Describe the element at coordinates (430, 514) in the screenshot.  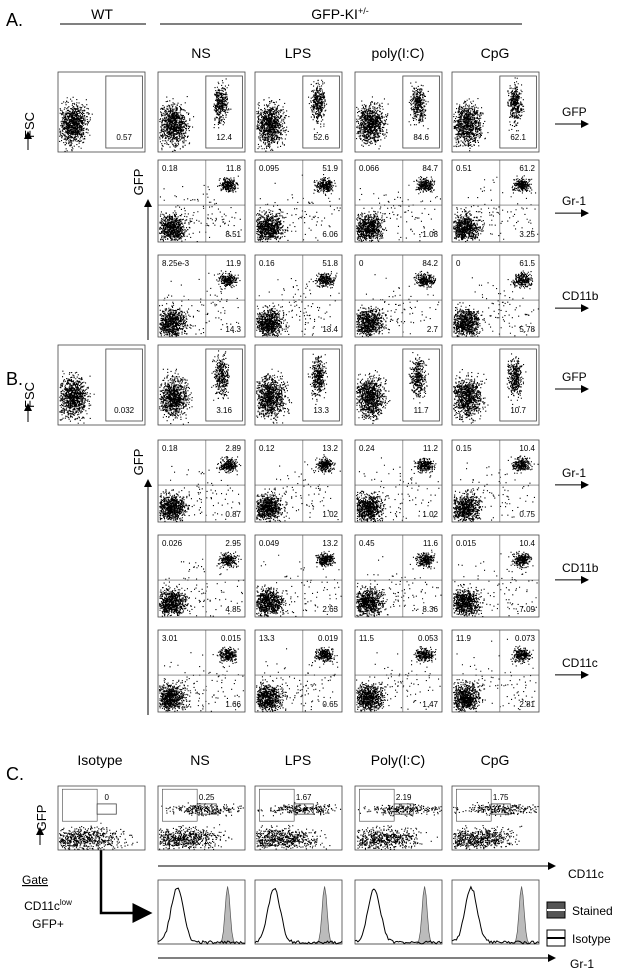
I see `quadrant-value: 1.02` at that location.